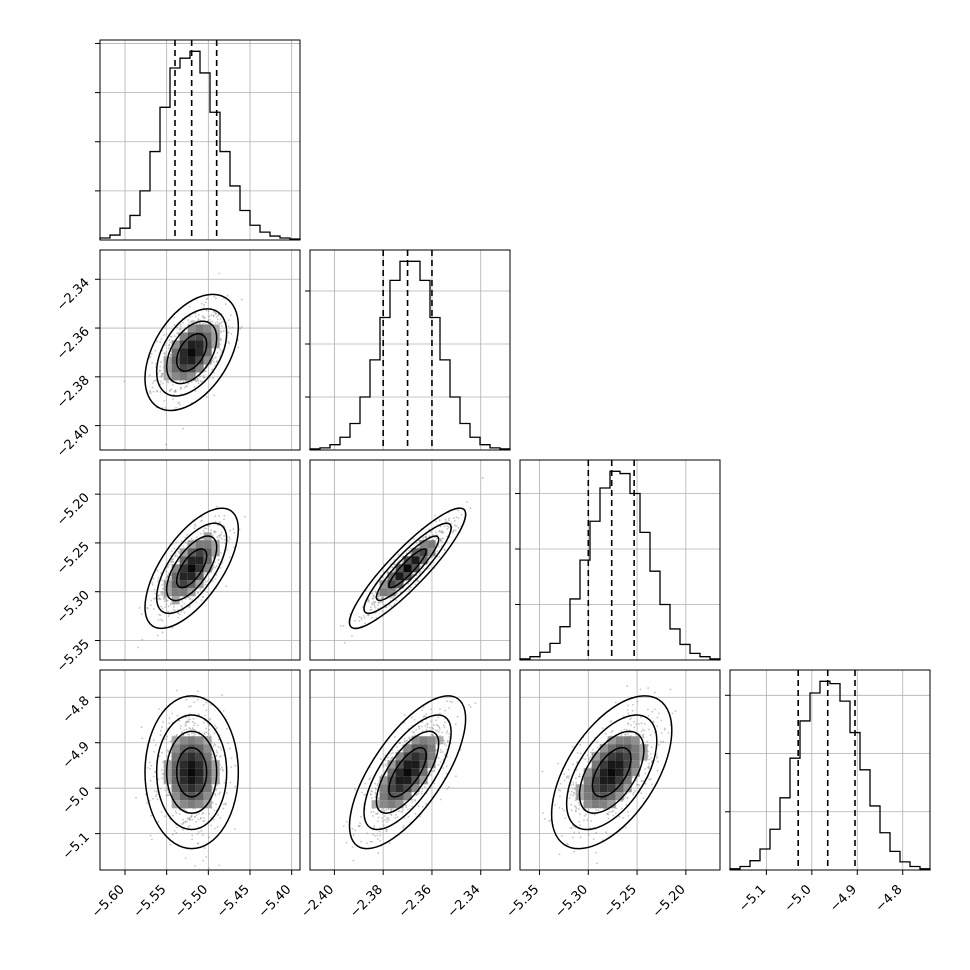  Describe the element at coordinates (191, 901) in the screenshot. I see `x-tick-label: −5.50` at that location.